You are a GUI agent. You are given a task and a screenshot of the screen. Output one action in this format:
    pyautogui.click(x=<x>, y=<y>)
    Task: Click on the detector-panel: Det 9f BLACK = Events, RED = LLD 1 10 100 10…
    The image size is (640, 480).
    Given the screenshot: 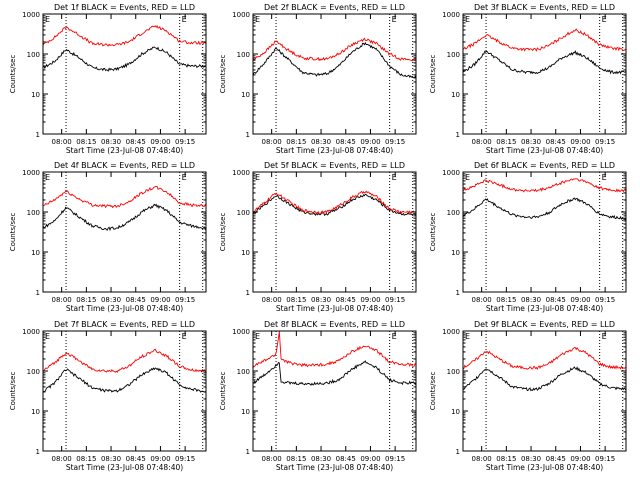 What is the action you would take?
    pyautogui.click(x=528, y=396)
    